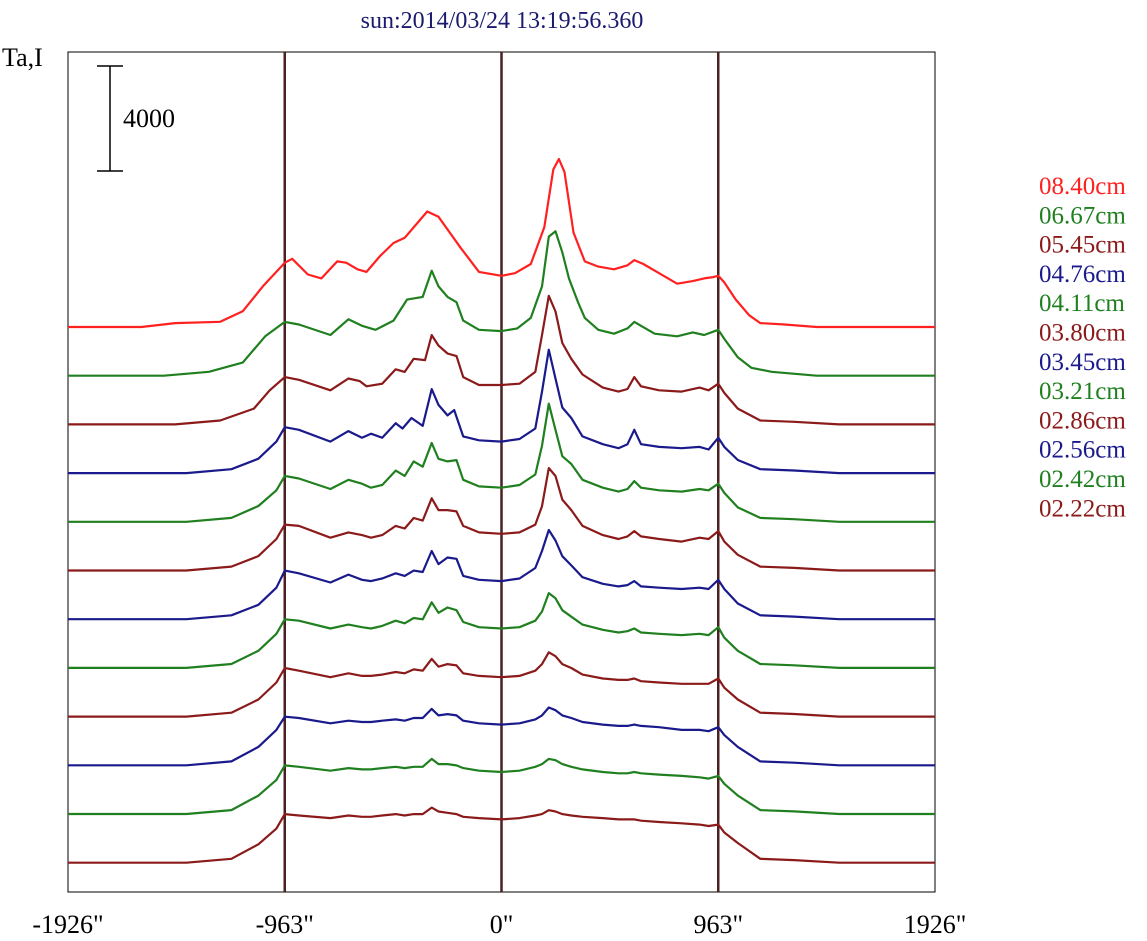 This screenshot has width=1147, height=941. What do you see at coordinates (935, 924) in the screenshot?
I see `x-tick-label-4: 1926"` at bounding box center [935, 924].